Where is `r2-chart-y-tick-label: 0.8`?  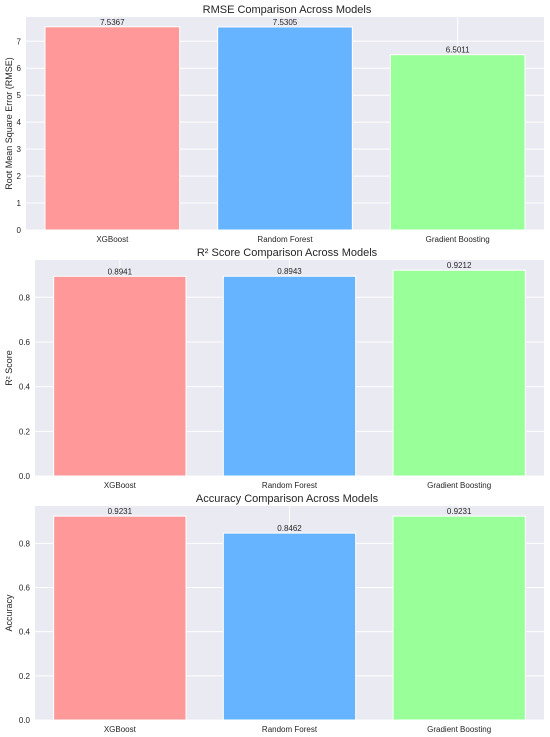 r2-chart-y-tick-label: 0.8 is located at coordinates (25, 297).